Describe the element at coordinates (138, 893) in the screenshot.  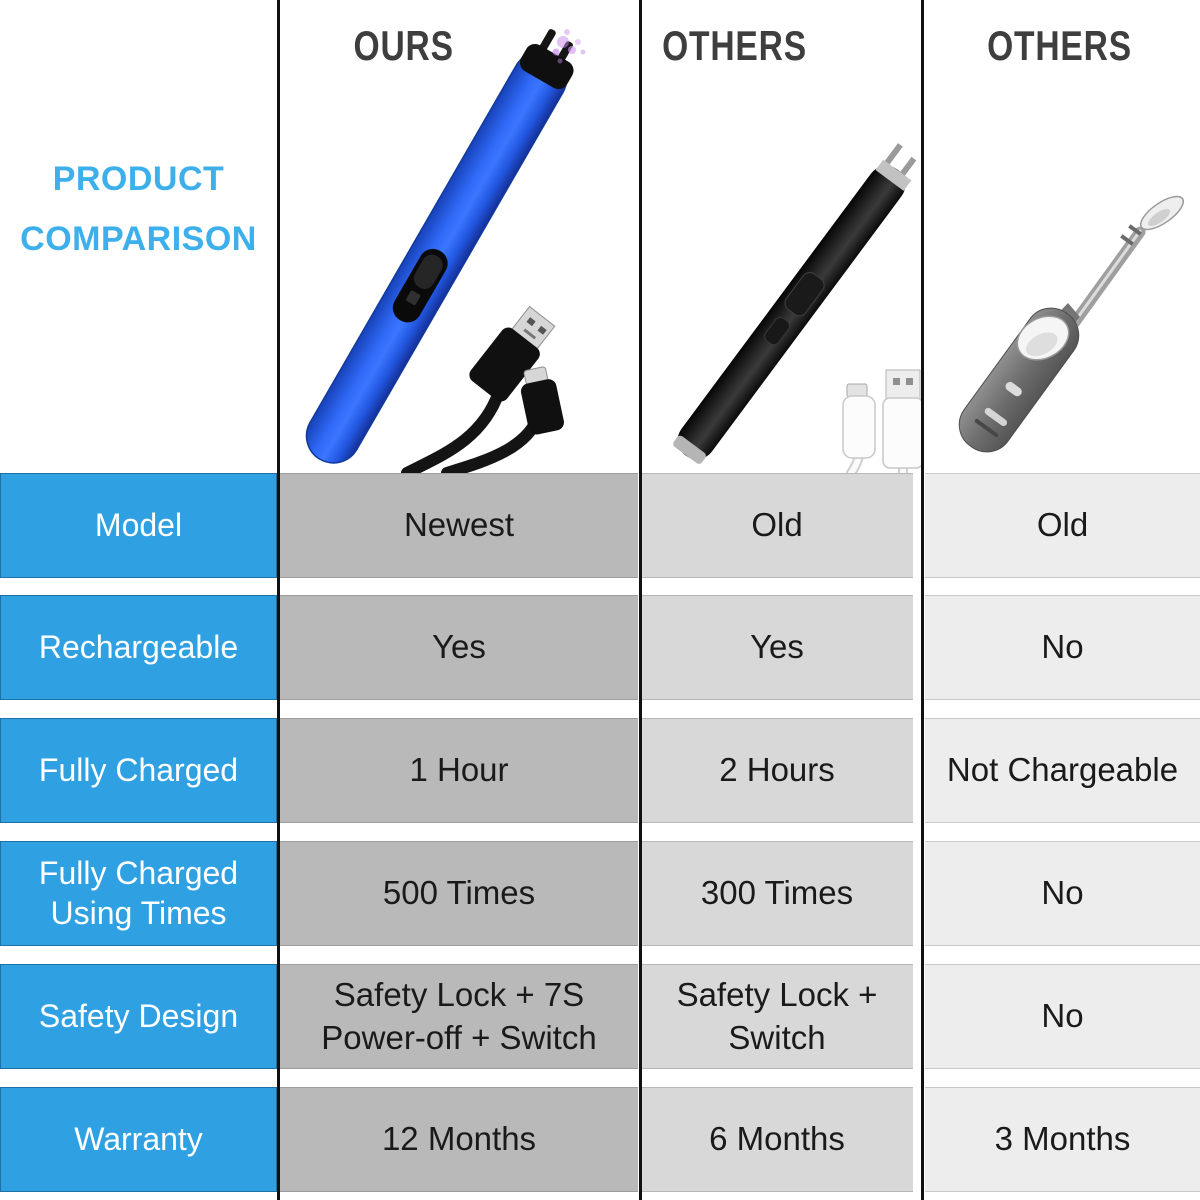
I see `row-label: Fully Charged Using Times` at that location.